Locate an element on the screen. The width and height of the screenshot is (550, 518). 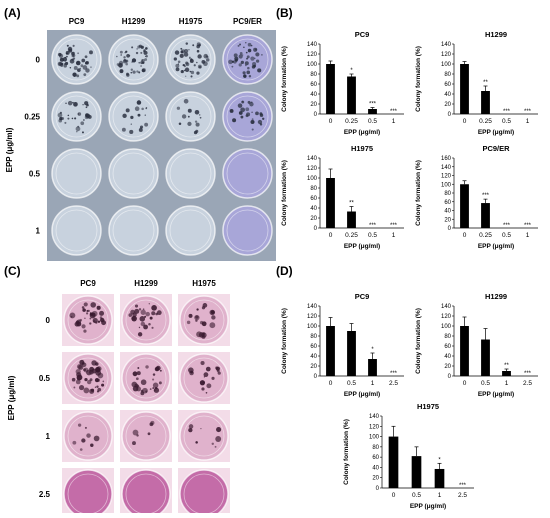
row-header: 0 is located at coordinates (48, 320).